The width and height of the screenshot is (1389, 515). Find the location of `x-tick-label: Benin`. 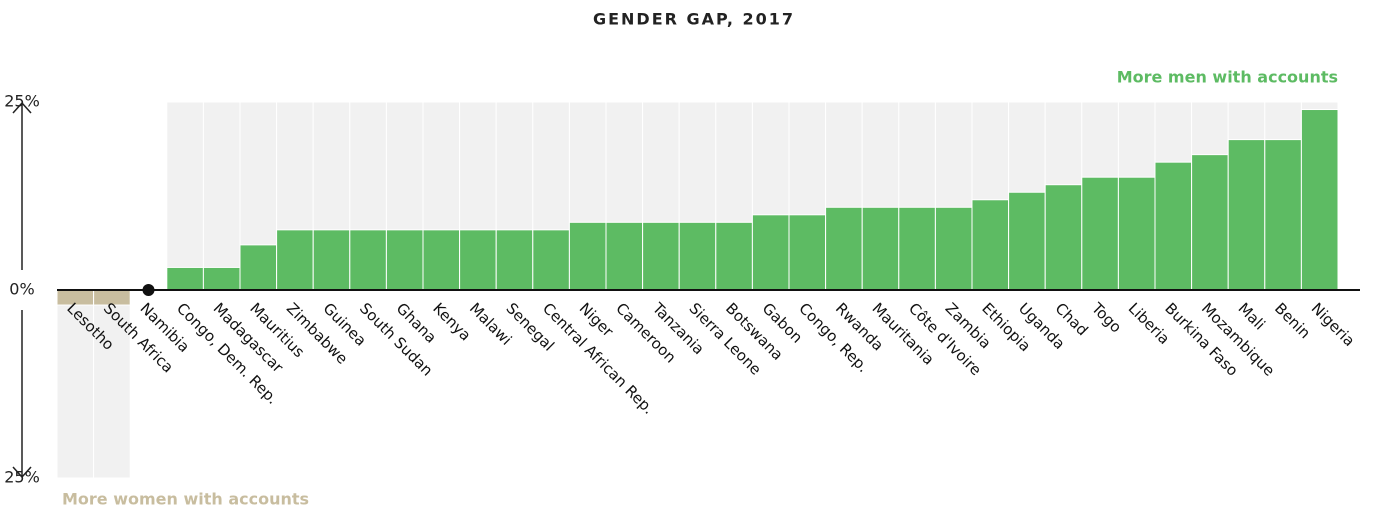

x-tick-label: Benin is located at coordinates (1292, 320).